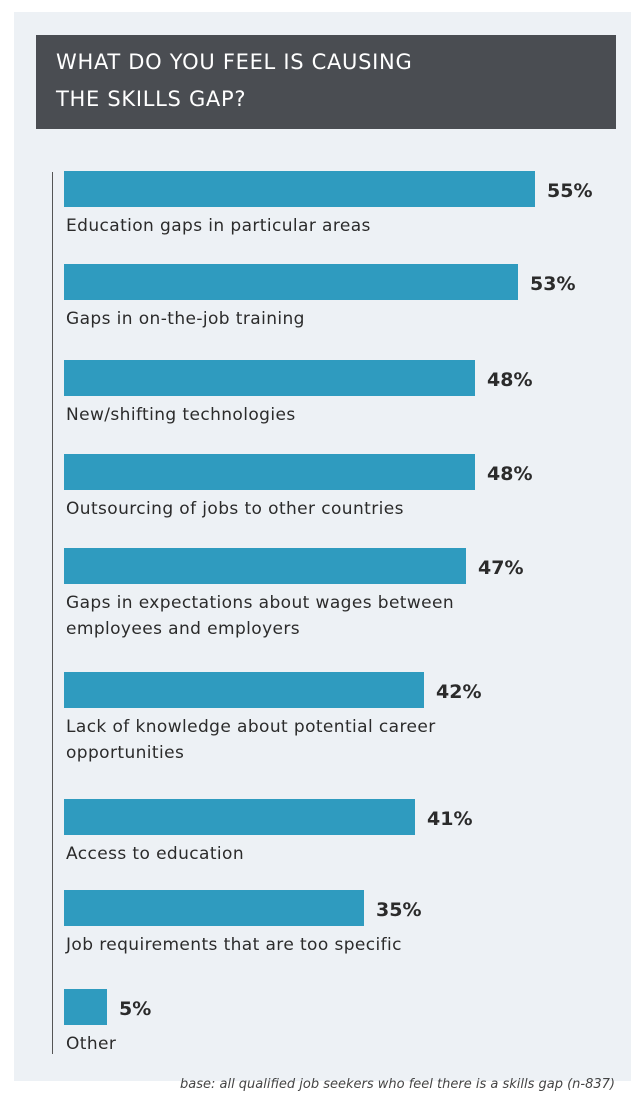 The height and width of the screenshot is (1107, 631). What do you see at coordinates (52, 613) in the screenshot?
I see `axis-line` at bounding box center [52, 613].